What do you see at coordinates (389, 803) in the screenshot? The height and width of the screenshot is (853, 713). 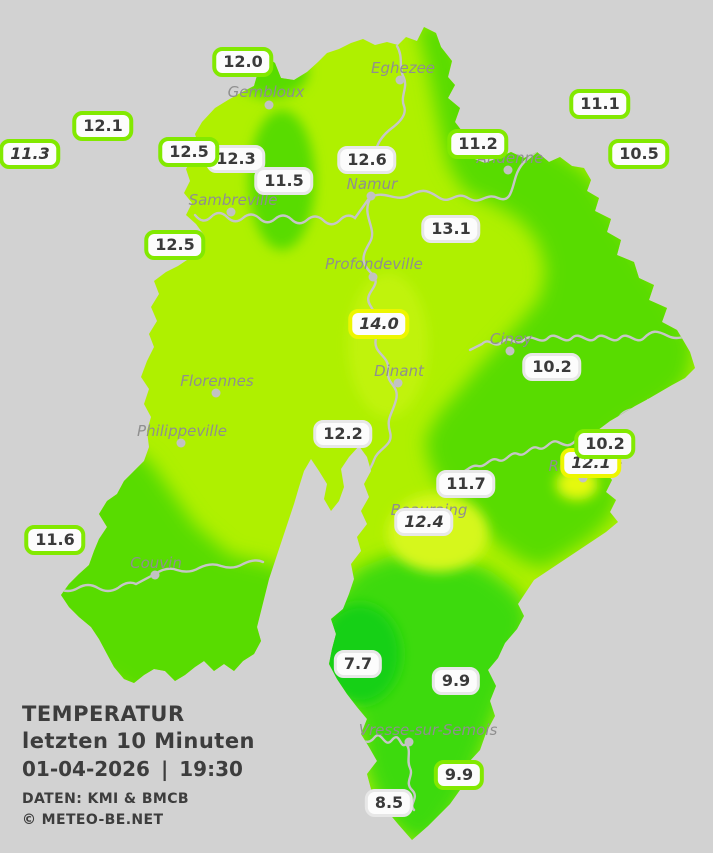 I see `temperature-label: 8.5` at bounding box center [389, 803].